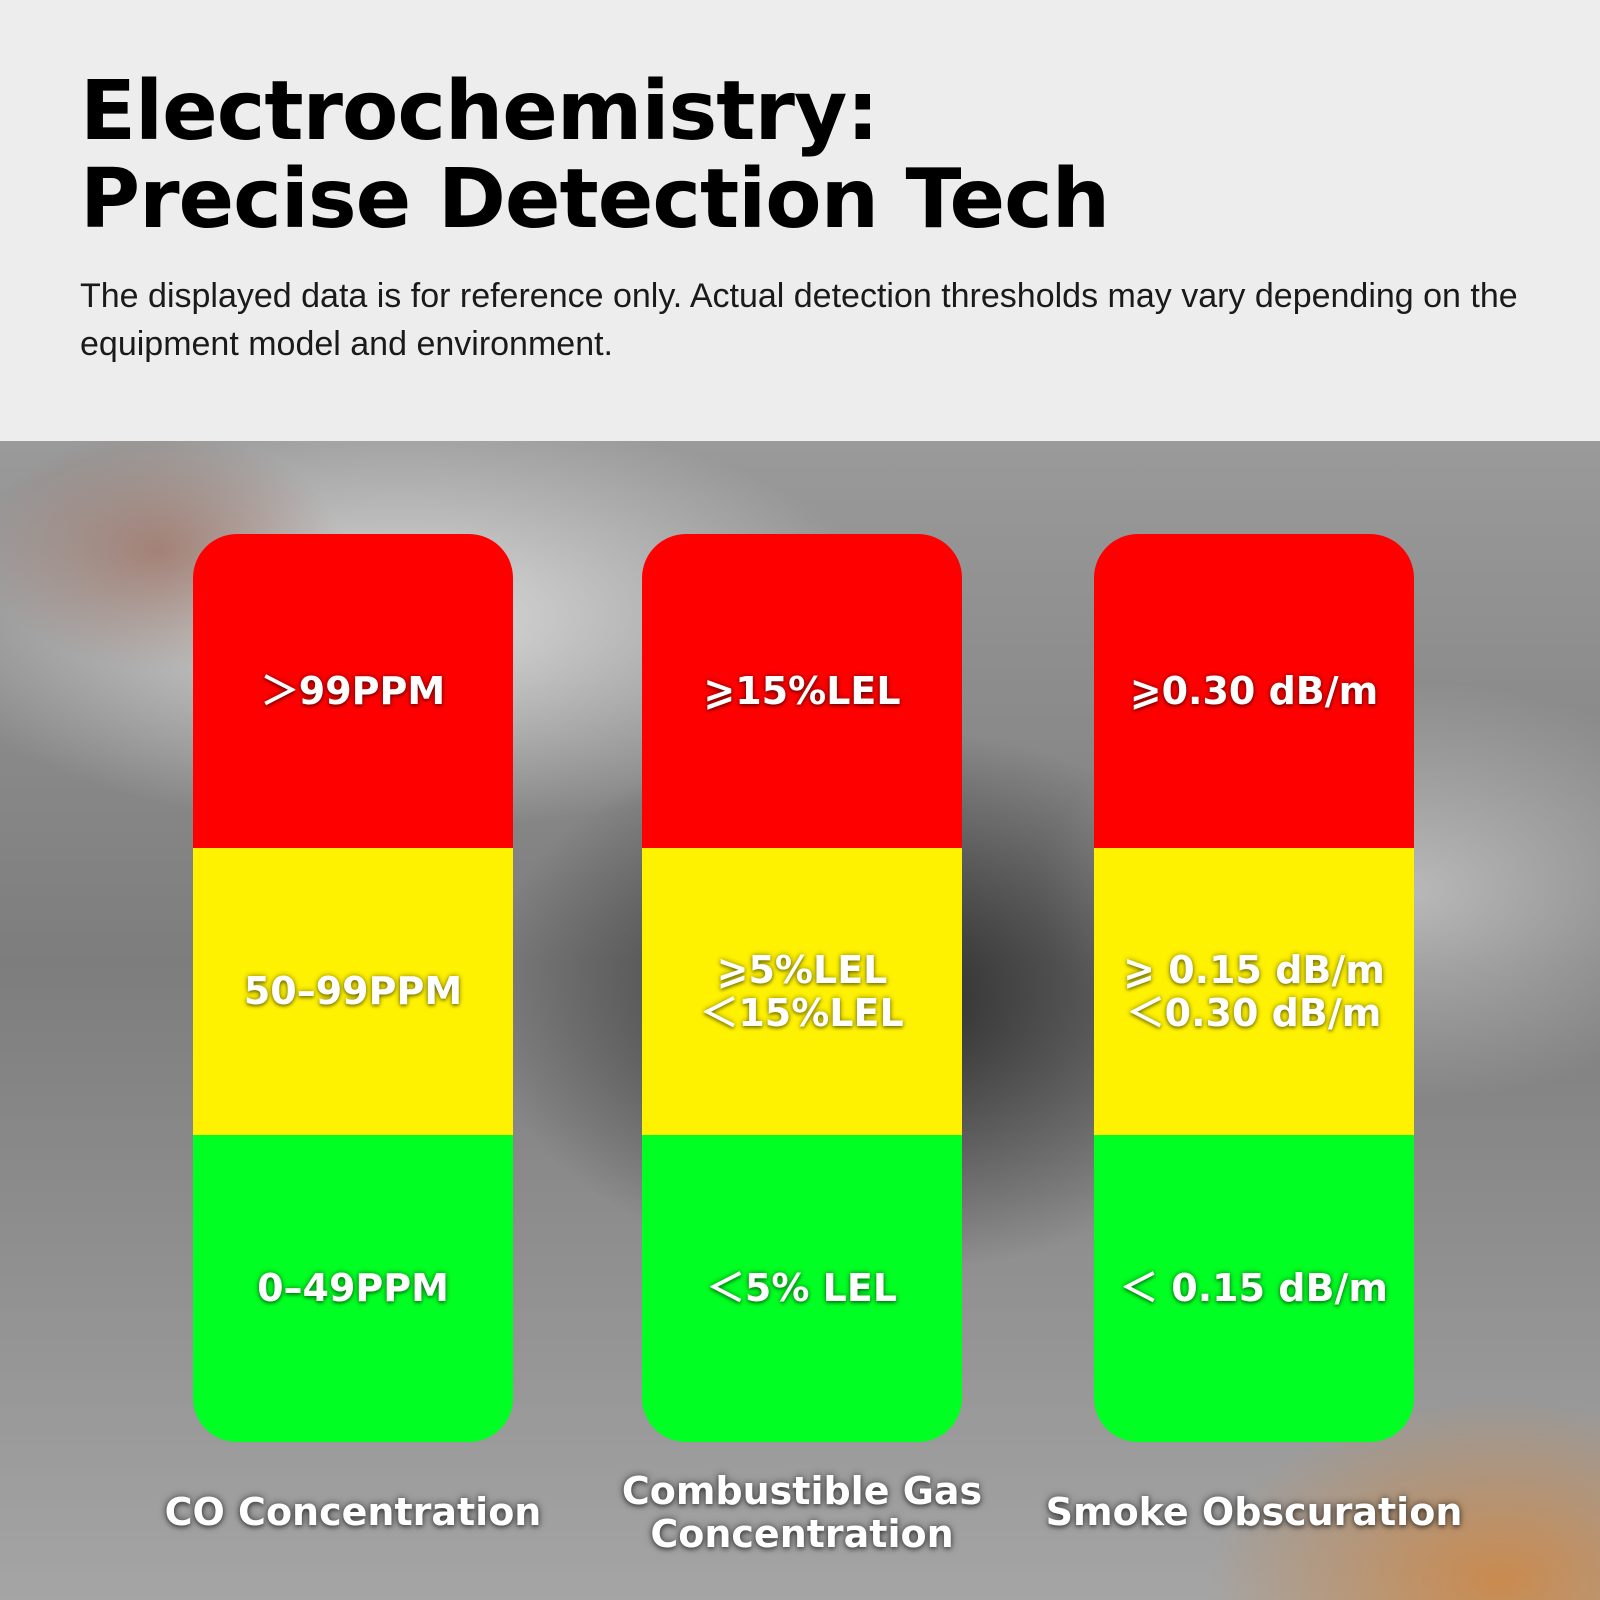 The image size is (1600, 1600). I want to click on co-label-line-1: CO Concentration, so click(353, 1512).